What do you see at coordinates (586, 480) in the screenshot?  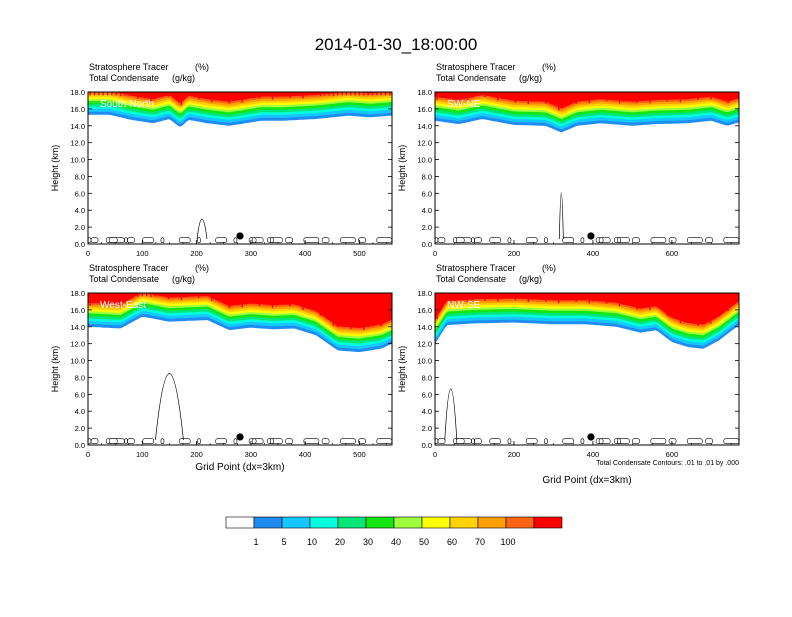 I see `x-axis-label: Grid Point (dx=3km)` at bounding box center [586, 480].